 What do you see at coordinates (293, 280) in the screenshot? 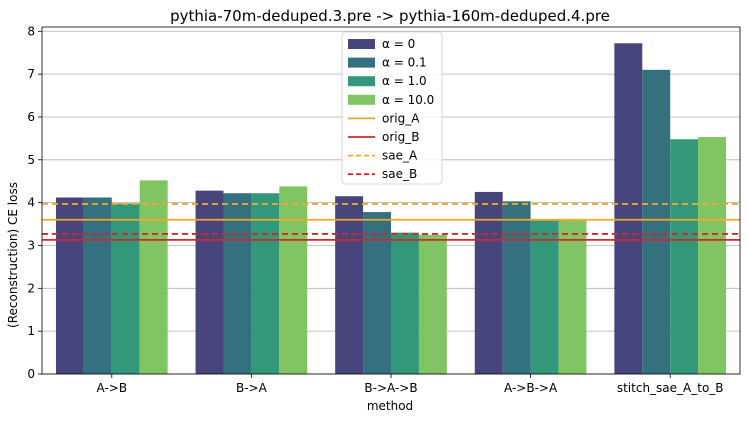
I see `bar-B->A-series-3` at bounding box center [293, 280].